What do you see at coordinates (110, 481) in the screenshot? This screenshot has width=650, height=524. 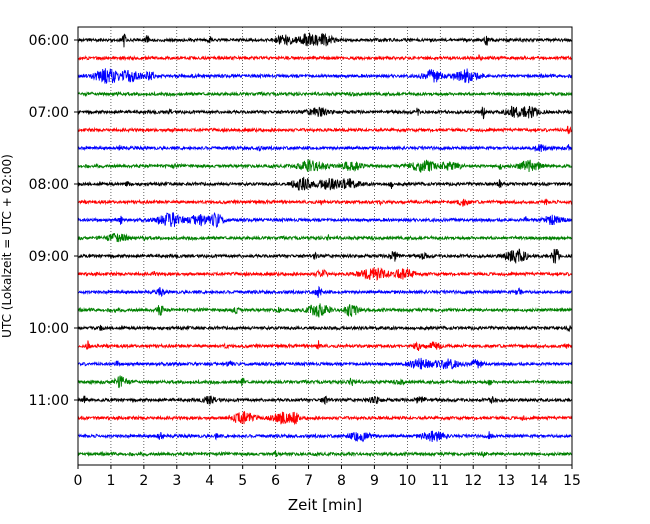 I see `x-tick-label: 1` at bounding box center [110, 481].